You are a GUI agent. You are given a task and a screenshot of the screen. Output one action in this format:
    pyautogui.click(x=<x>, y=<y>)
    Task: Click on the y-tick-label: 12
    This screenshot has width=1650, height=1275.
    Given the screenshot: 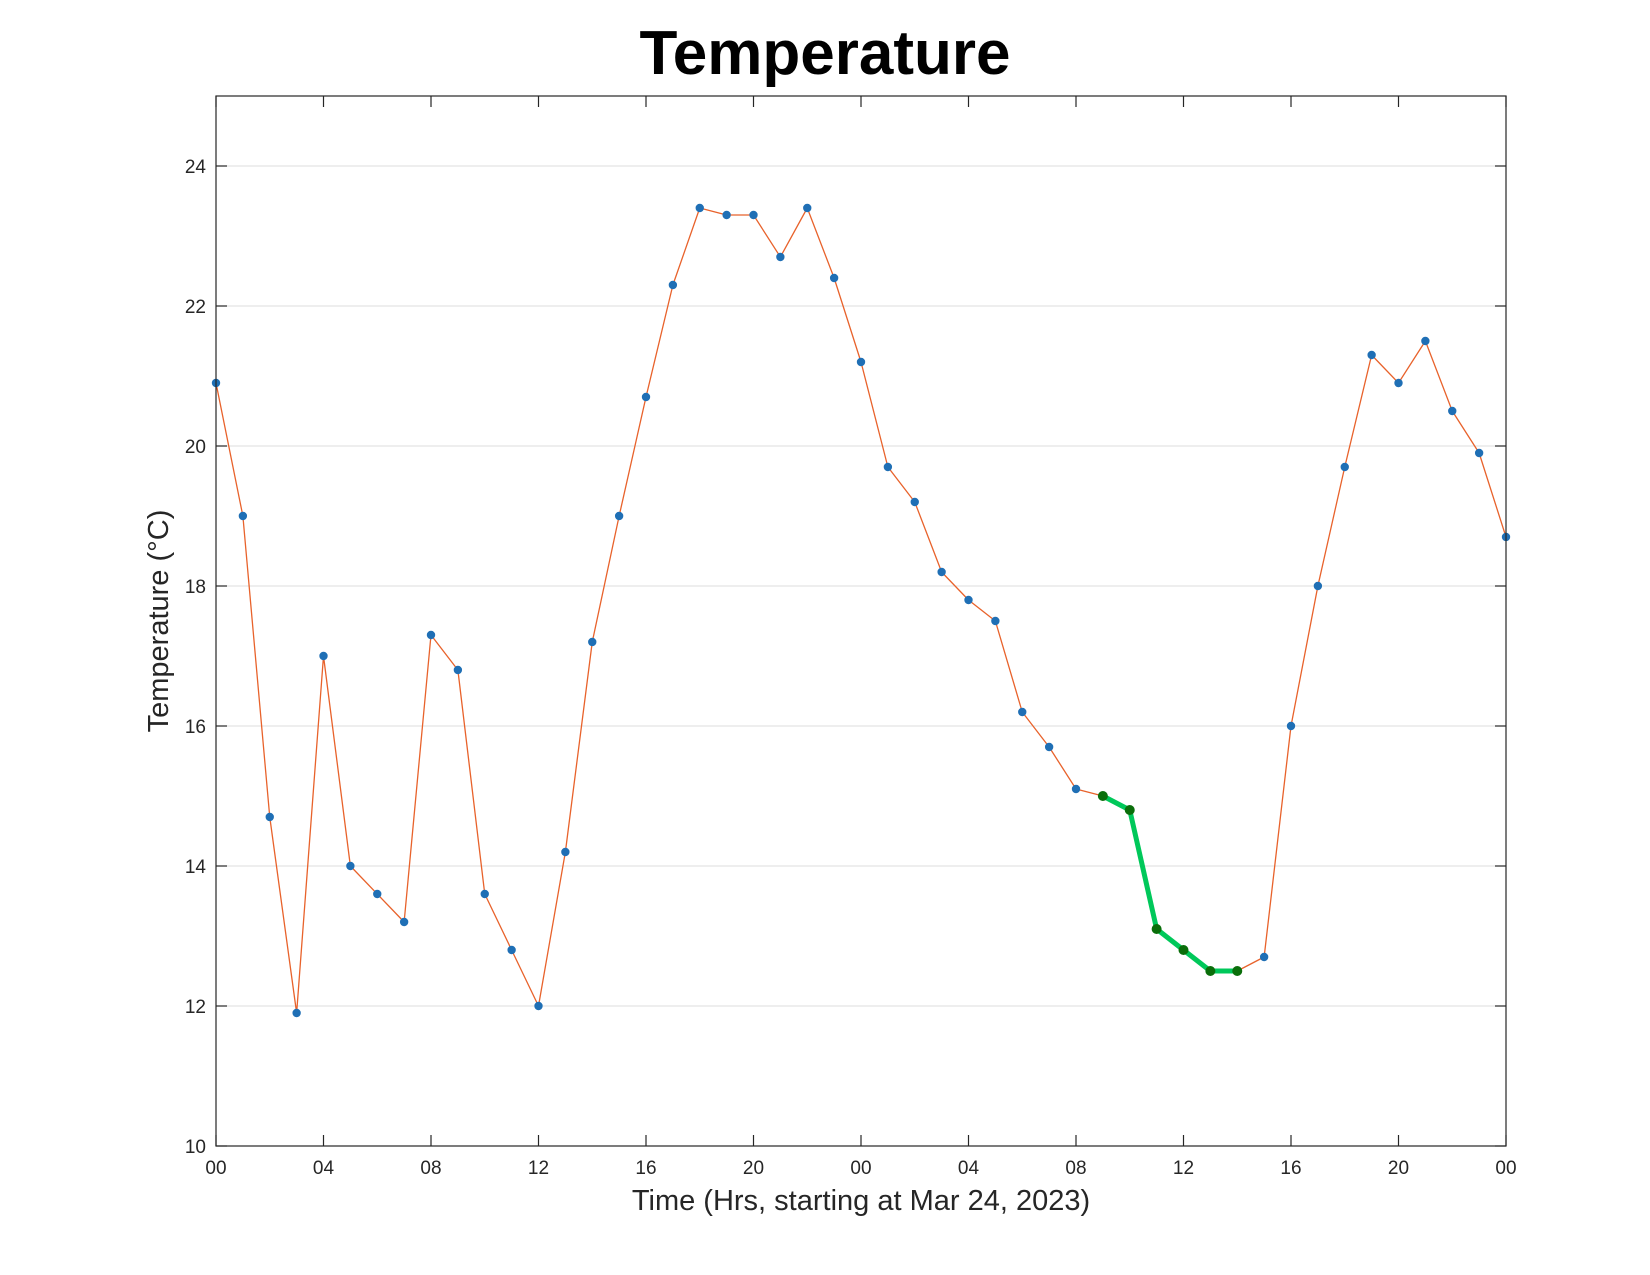 What is the action you would take?
    pyautogui.click(x=195, y=1007)
    